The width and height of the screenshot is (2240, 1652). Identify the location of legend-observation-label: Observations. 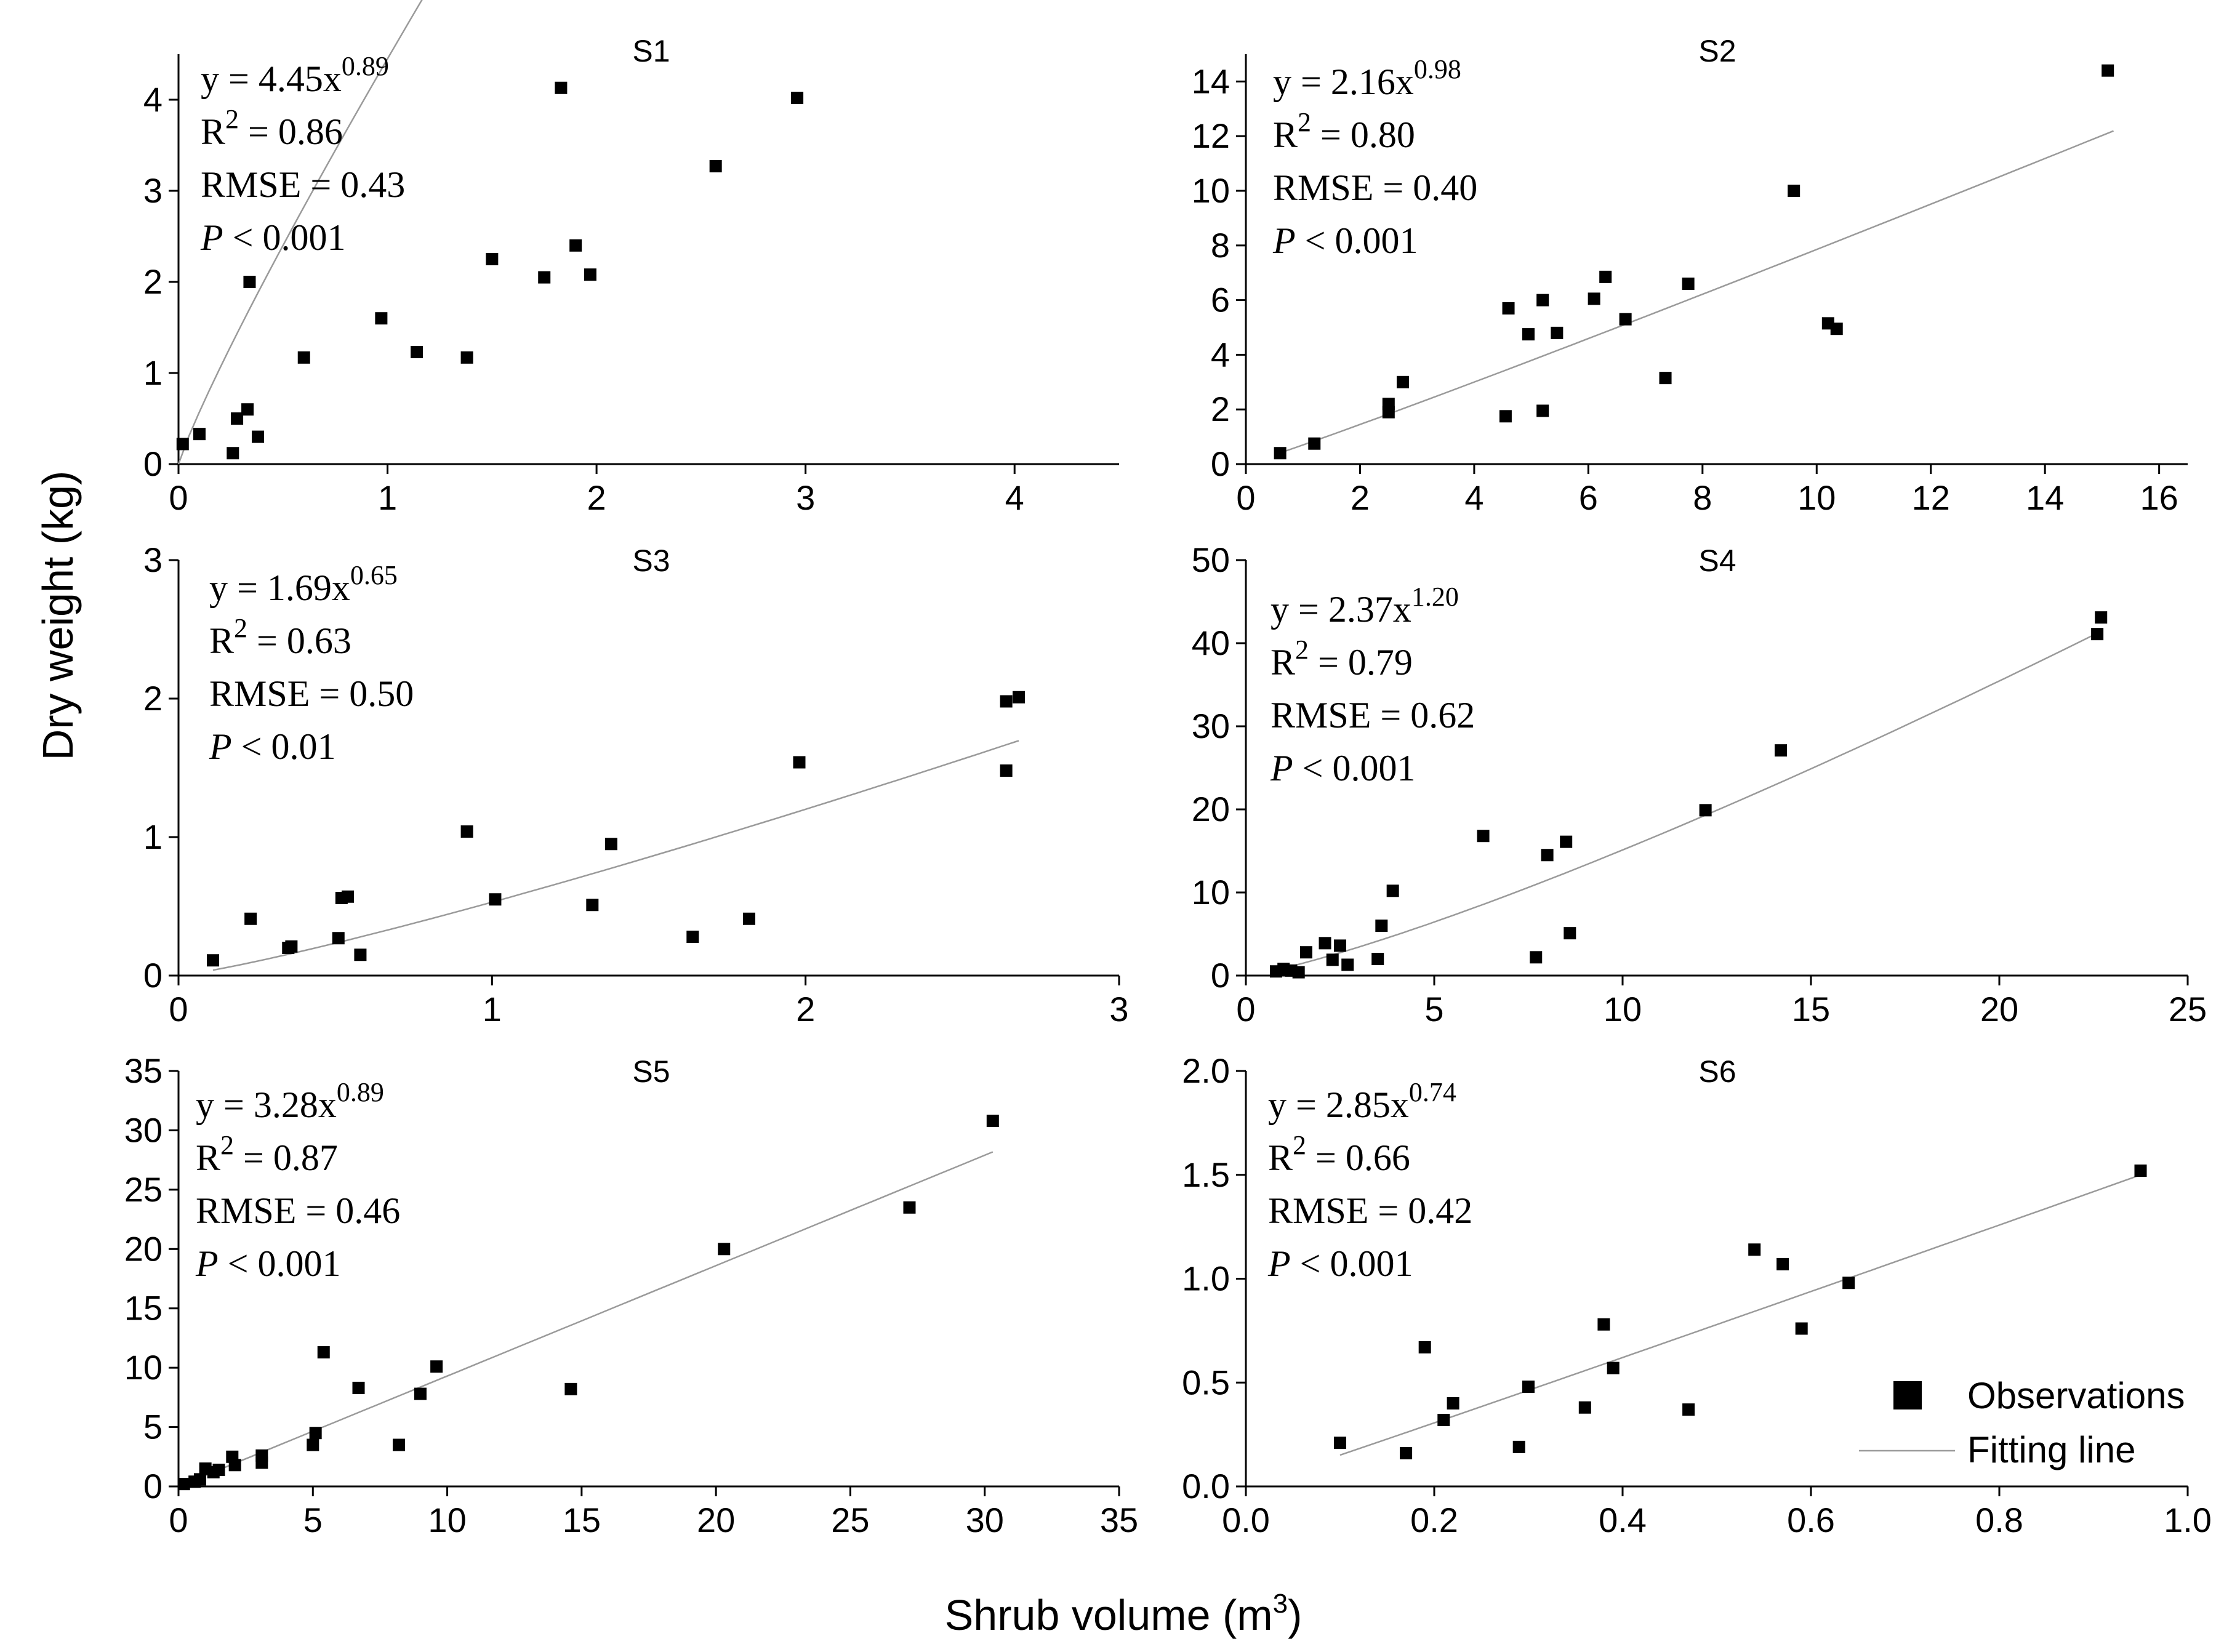
(2076, 1395).